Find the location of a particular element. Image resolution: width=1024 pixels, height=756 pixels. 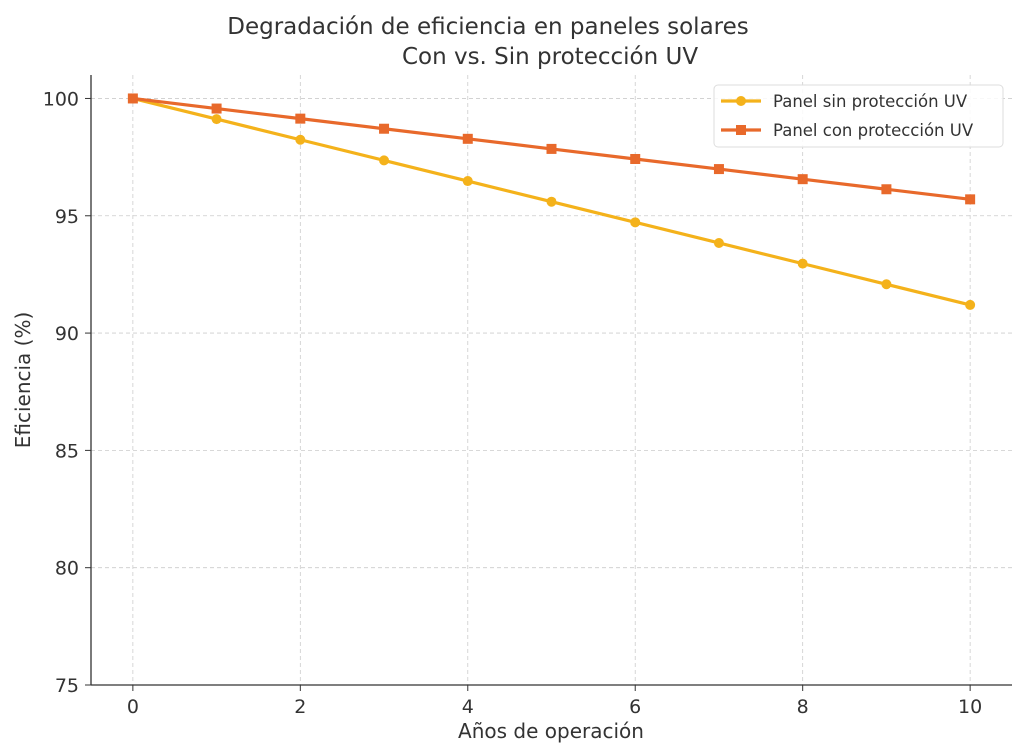

legend-label: Panel sin protección UV is located at coordinates (870, 101).